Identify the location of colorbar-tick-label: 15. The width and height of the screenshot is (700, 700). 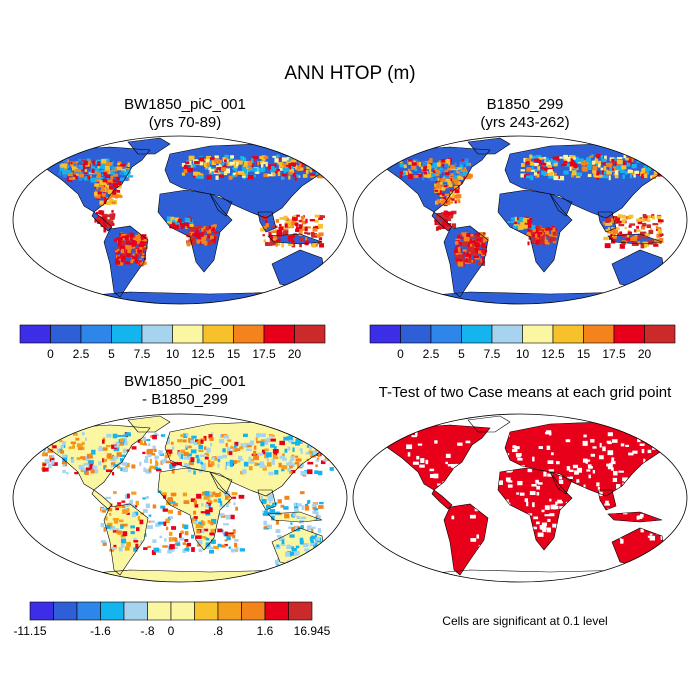
(234, 354).